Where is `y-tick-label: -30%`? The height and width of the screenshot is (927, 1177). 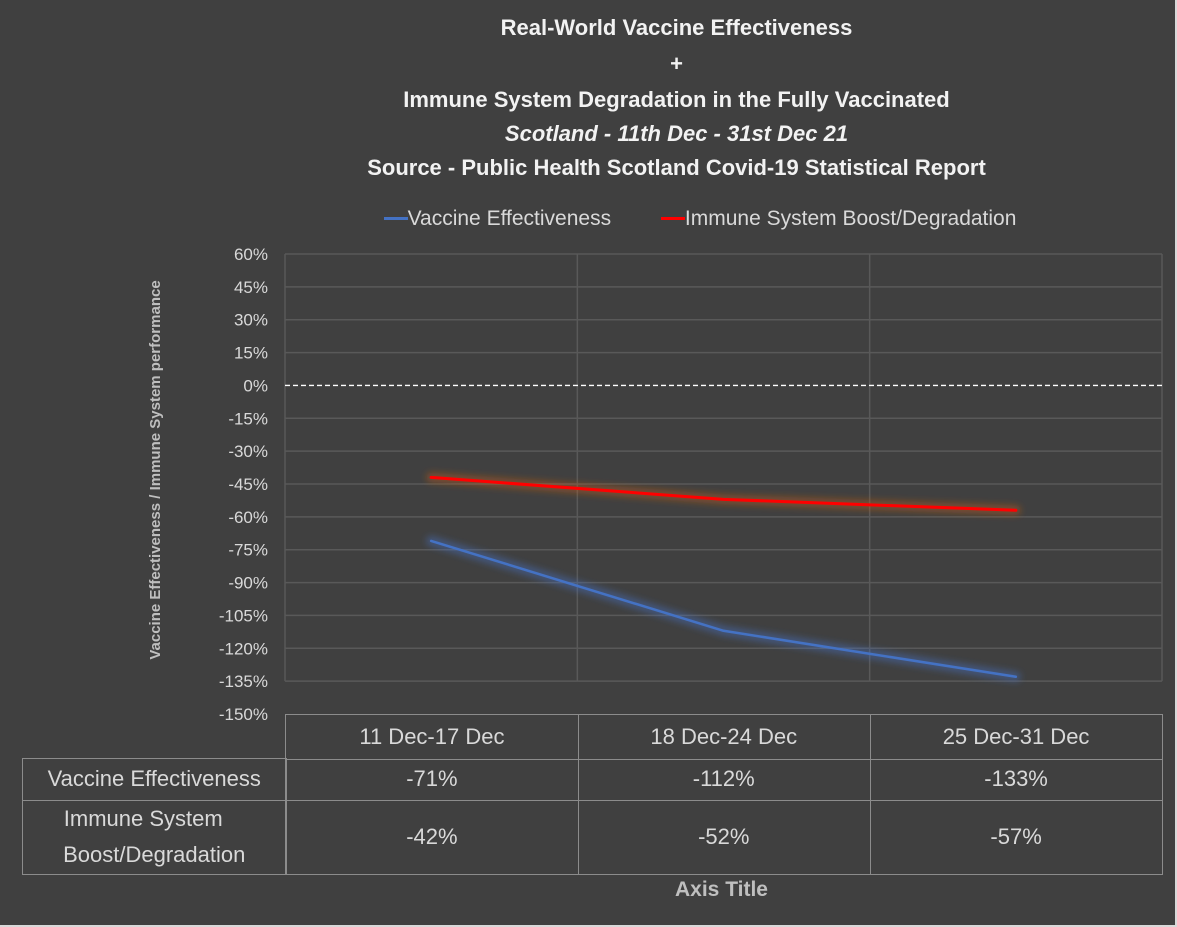
y-tick-label: -30% is located at coordinates (248, 451).